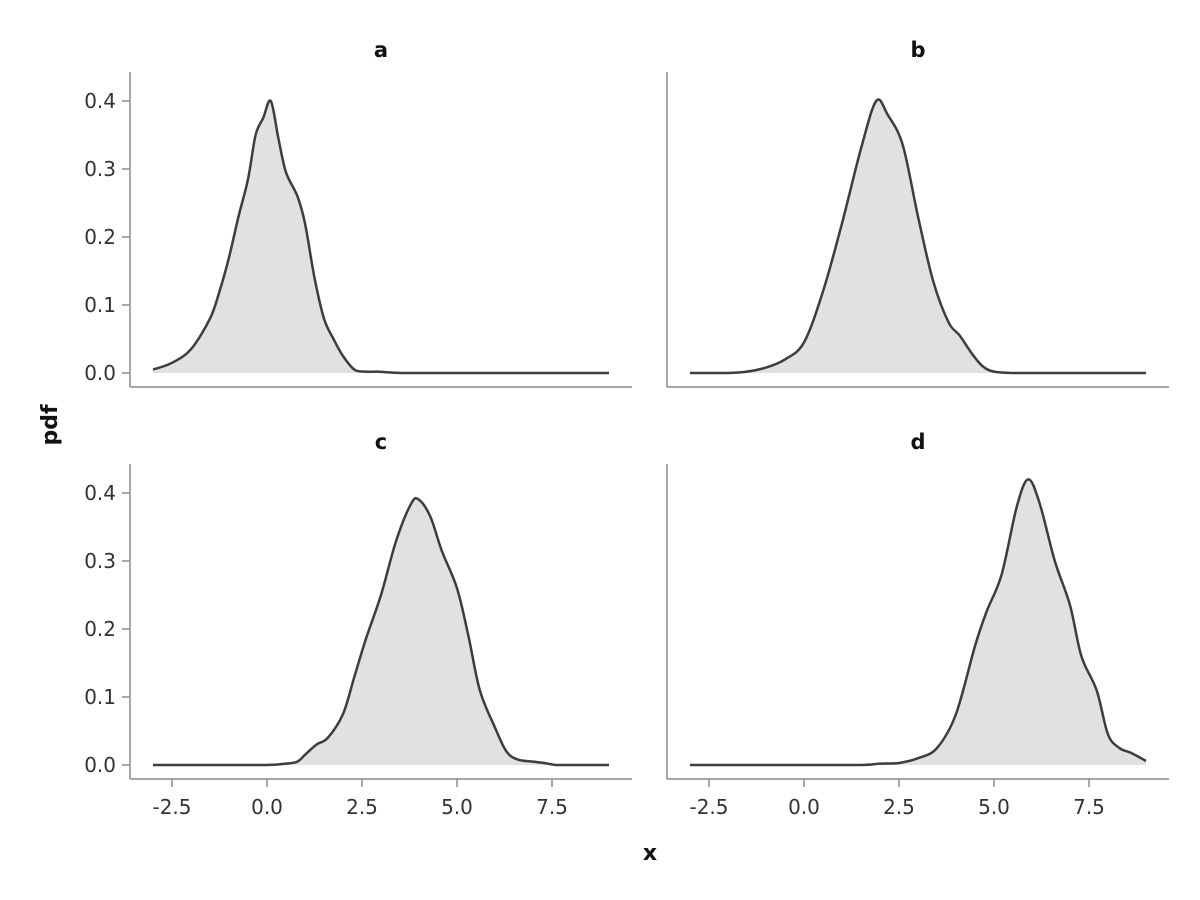 The width and height of the screenshot is (1200, 900). Describe the element at coordinates (381, 442) in the screenshot. I see `panel-title: c` at that location.